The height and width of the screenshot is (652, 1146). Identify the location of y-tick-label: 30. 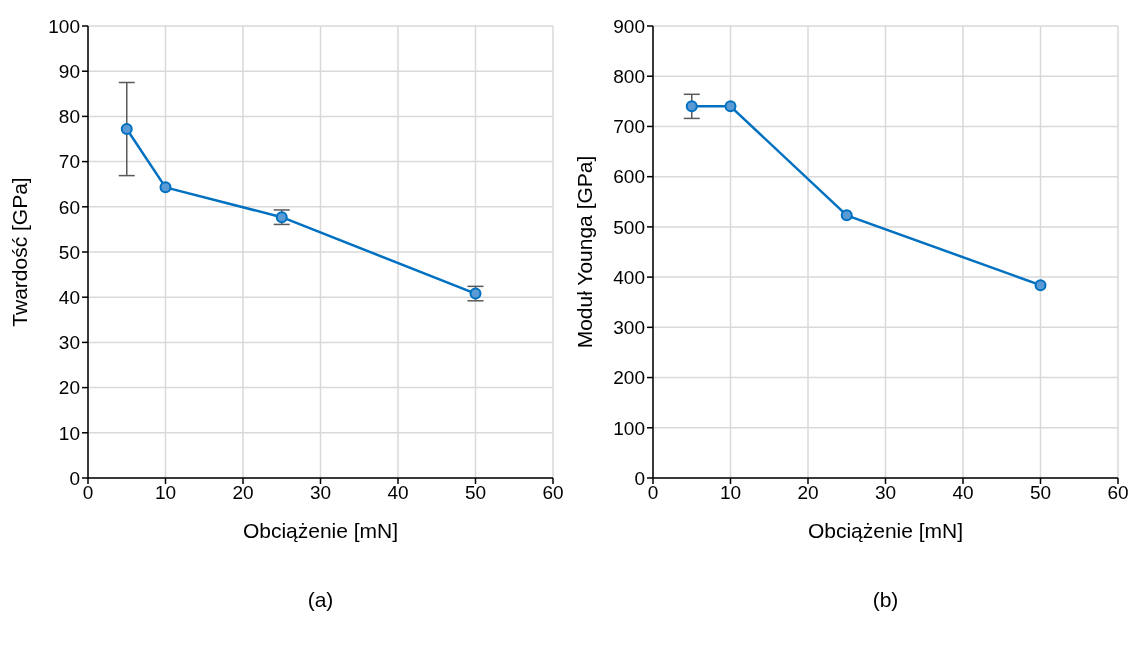
(69, 343).